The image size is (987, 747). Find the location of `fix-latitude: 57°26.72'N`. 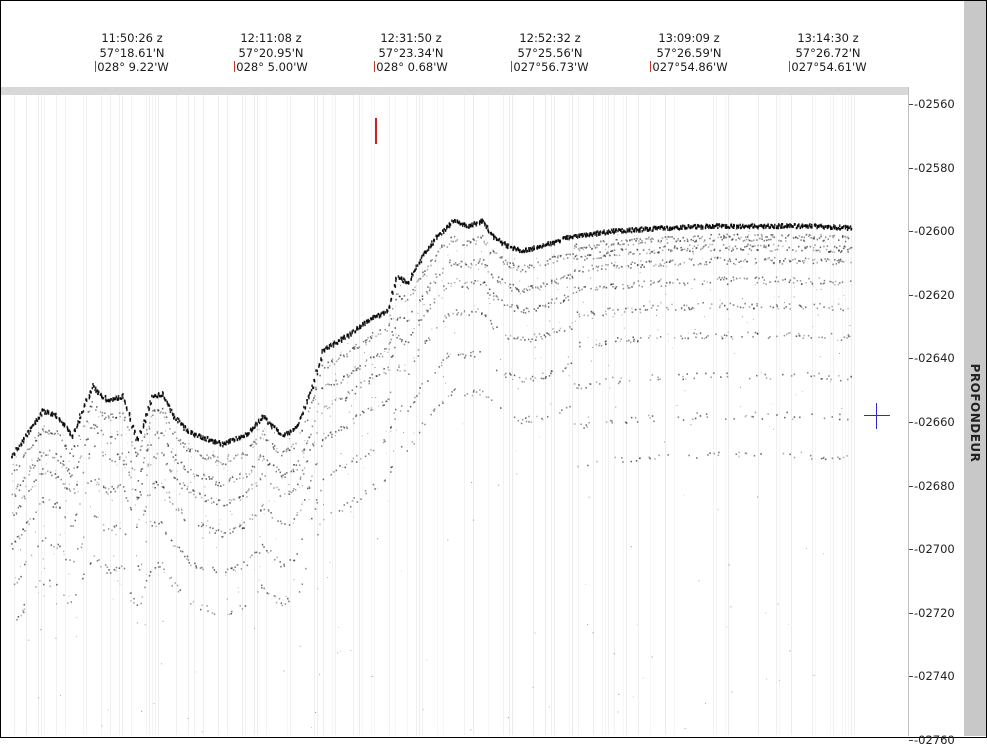

fix-latitude: 57°26.72'N is located at coordinates (828, 52).